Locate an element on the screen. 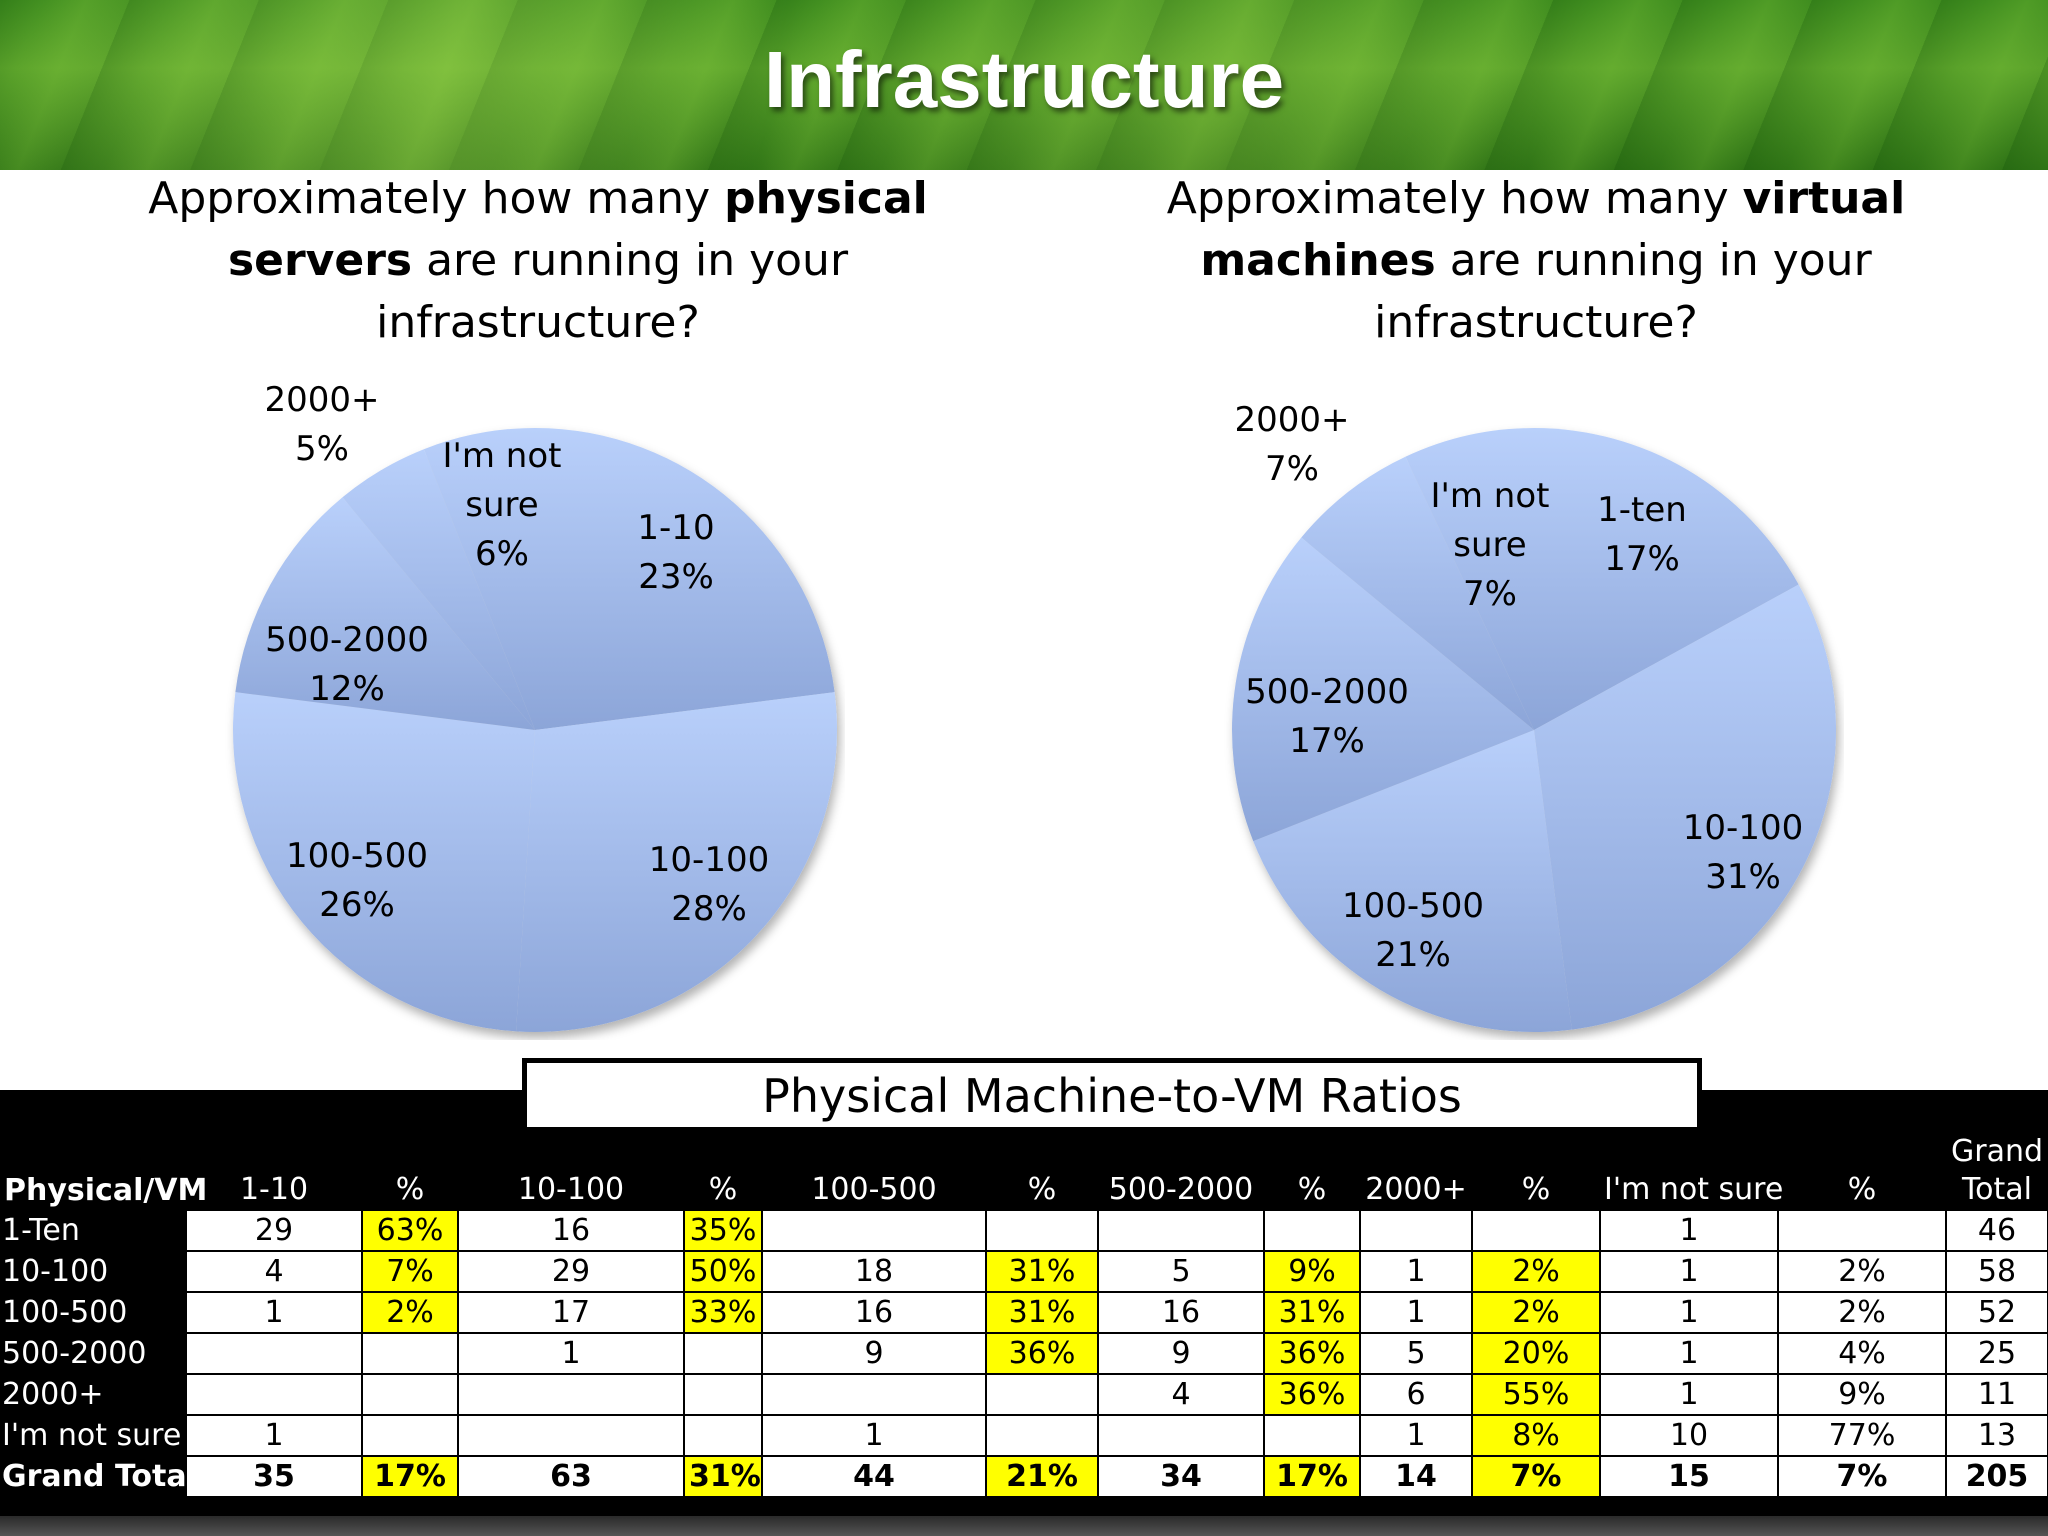 The image size is (2048, 1536). table-cell: 6 is located at coordinates (1416, 1394).